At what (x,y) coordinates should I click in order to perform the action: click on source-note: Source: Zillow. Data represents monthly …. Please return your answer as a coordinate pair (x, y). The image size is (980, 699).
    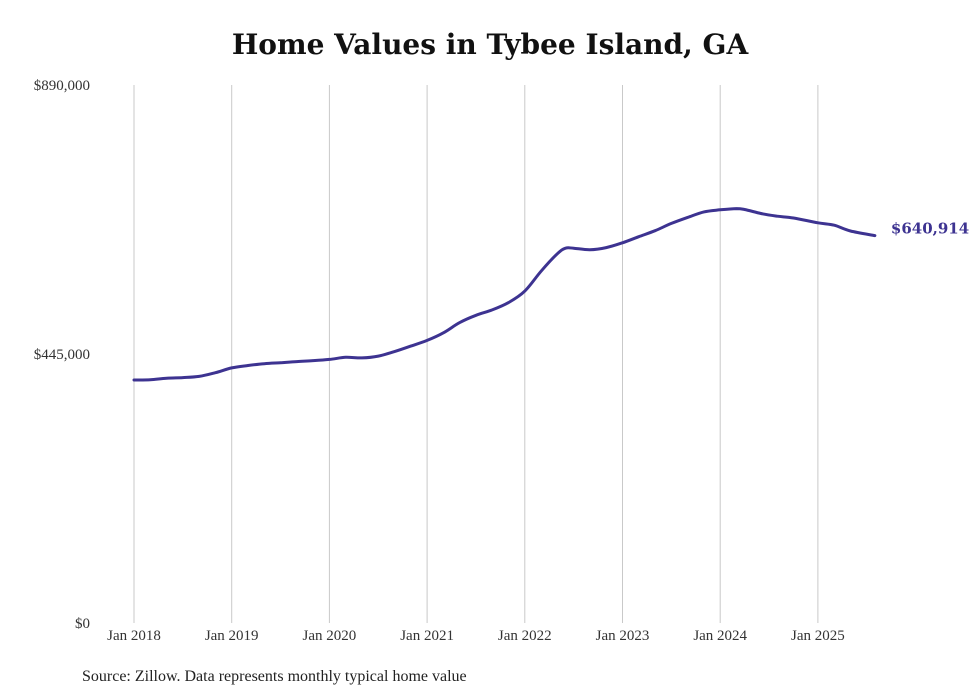
    Looking at the image, I should click on (274, 676).